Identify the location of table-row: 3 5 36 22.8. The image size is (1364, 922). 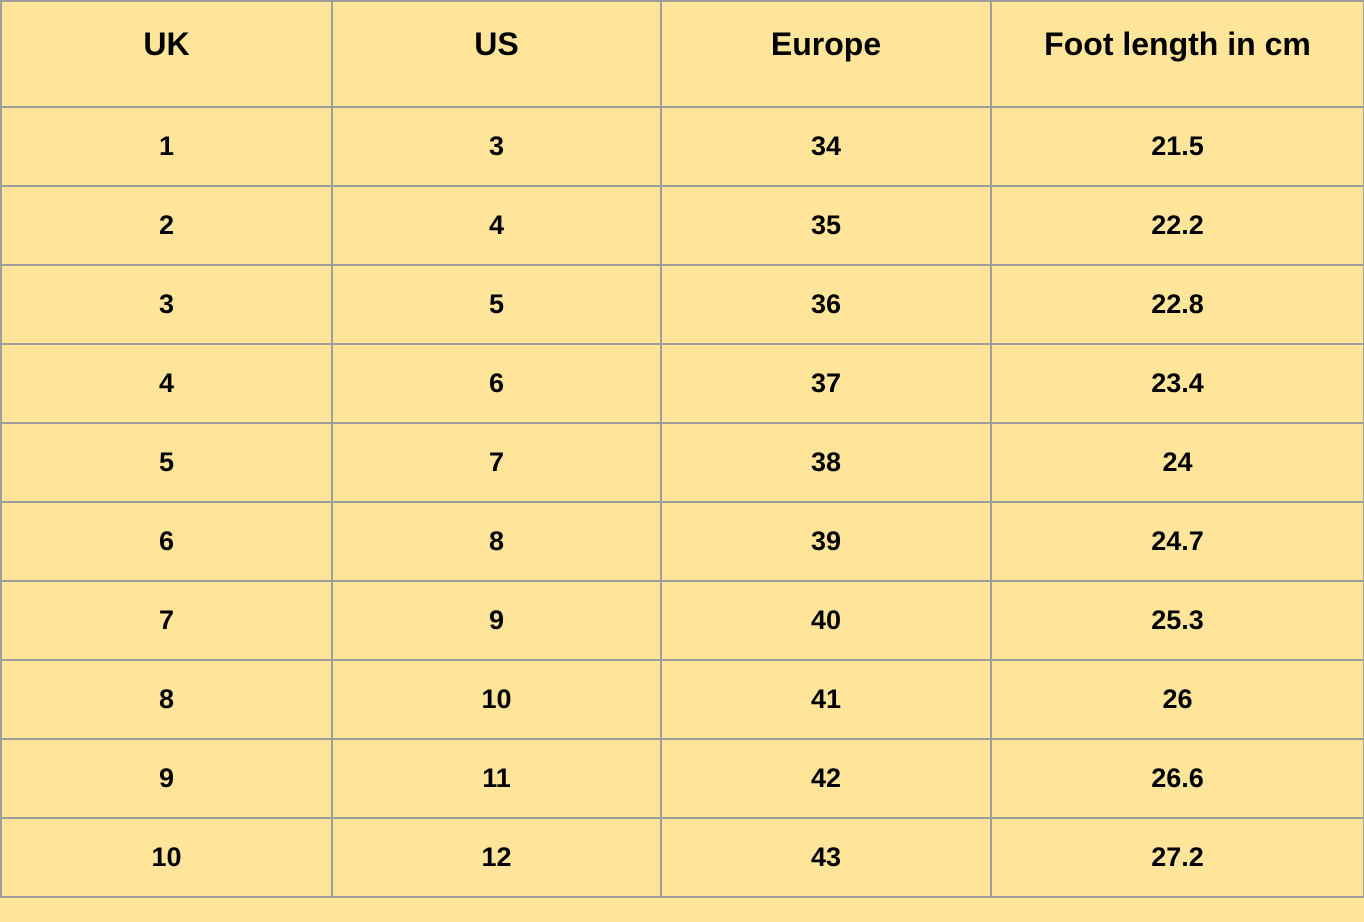
(682, 304).